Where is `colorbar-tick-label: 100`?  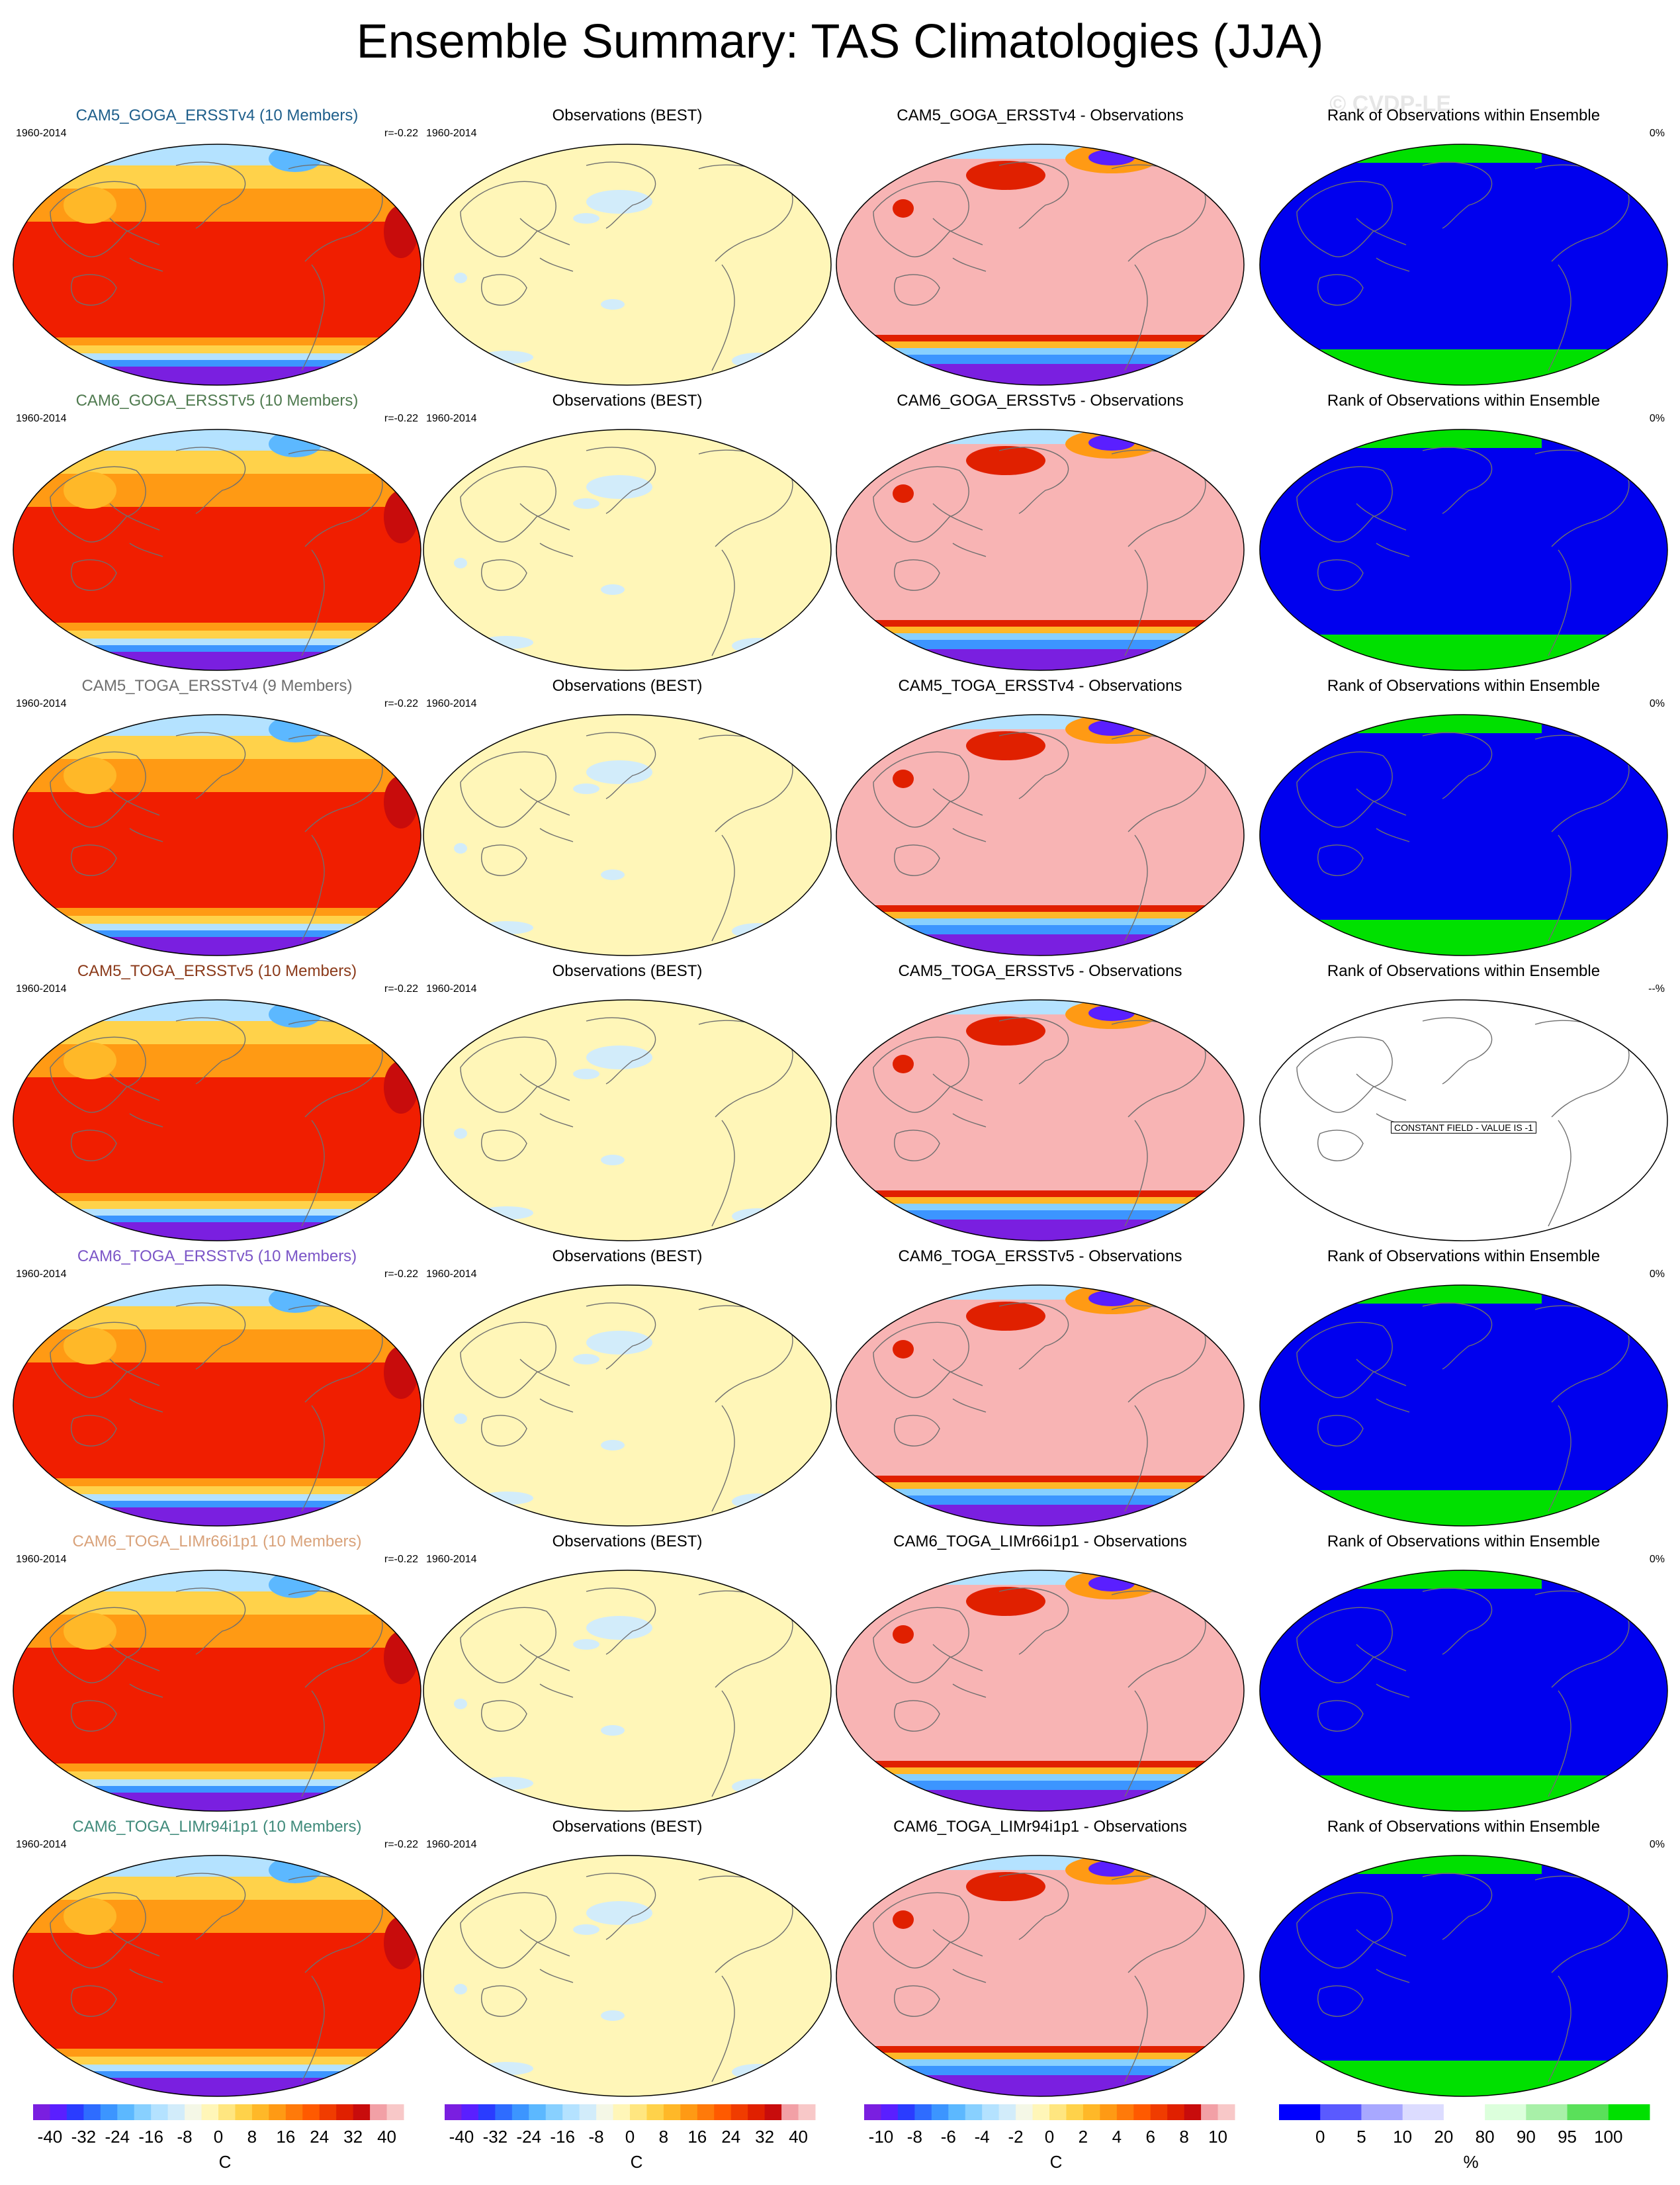
colorbar-tick-label: 100 is located at coordinates (1608, 2137).